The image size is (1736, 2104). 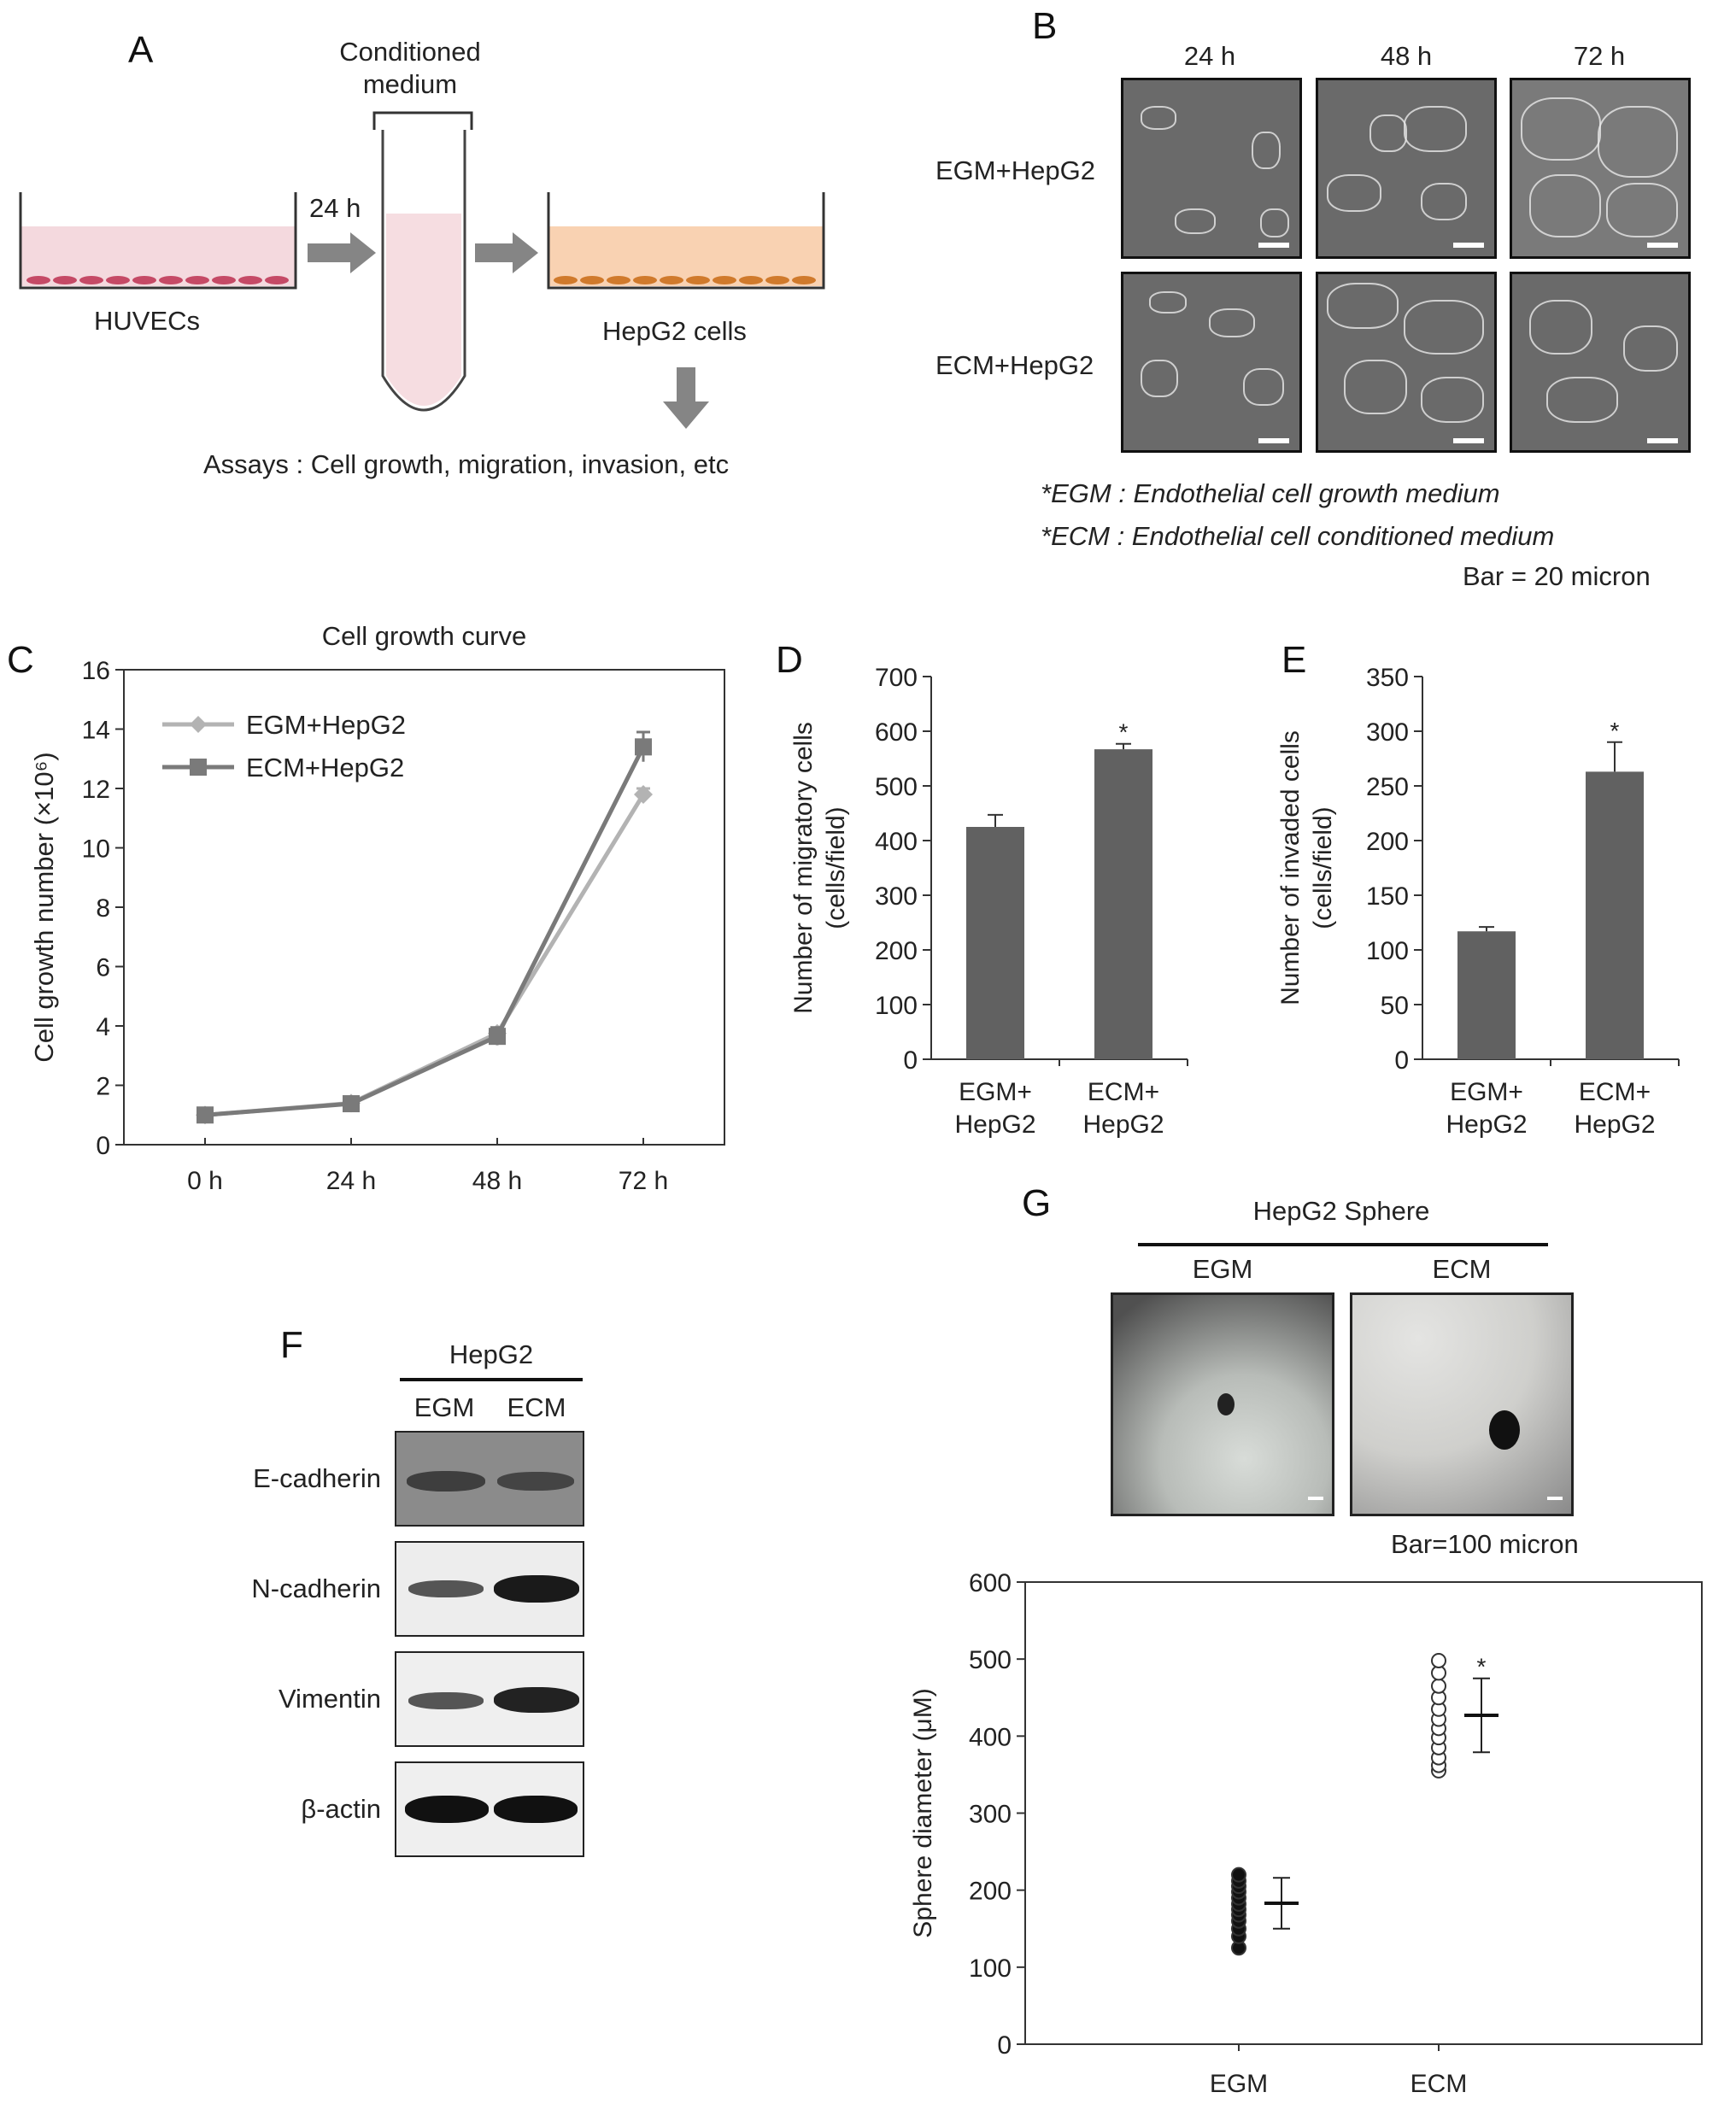 What do you see at coordinates (991, 1737) in the screenshot?
I see `chart-g-y-tick-label: 400` at bounding box center [991, 1737].